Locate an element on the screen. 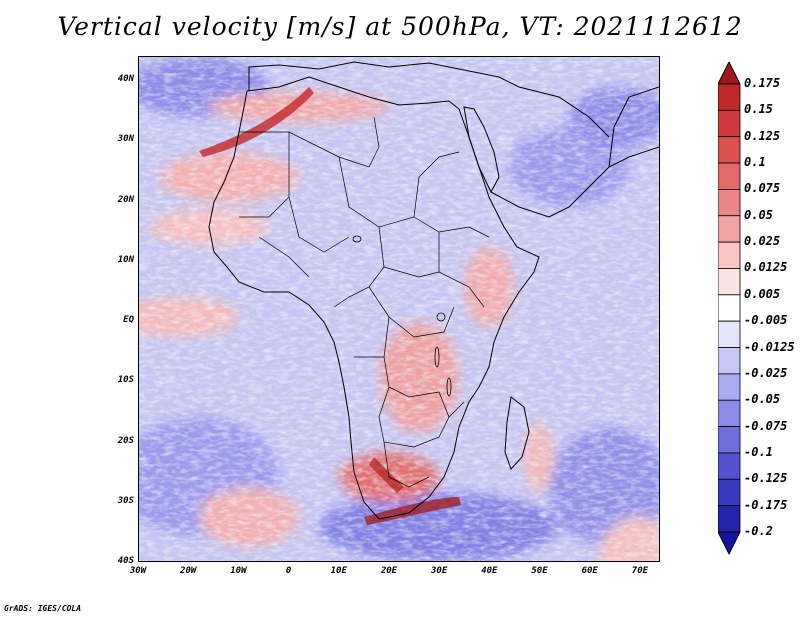 The width and height of the screenshot is (800, 618). lon-label-10E: 10E is located at coordinates (338, 571).